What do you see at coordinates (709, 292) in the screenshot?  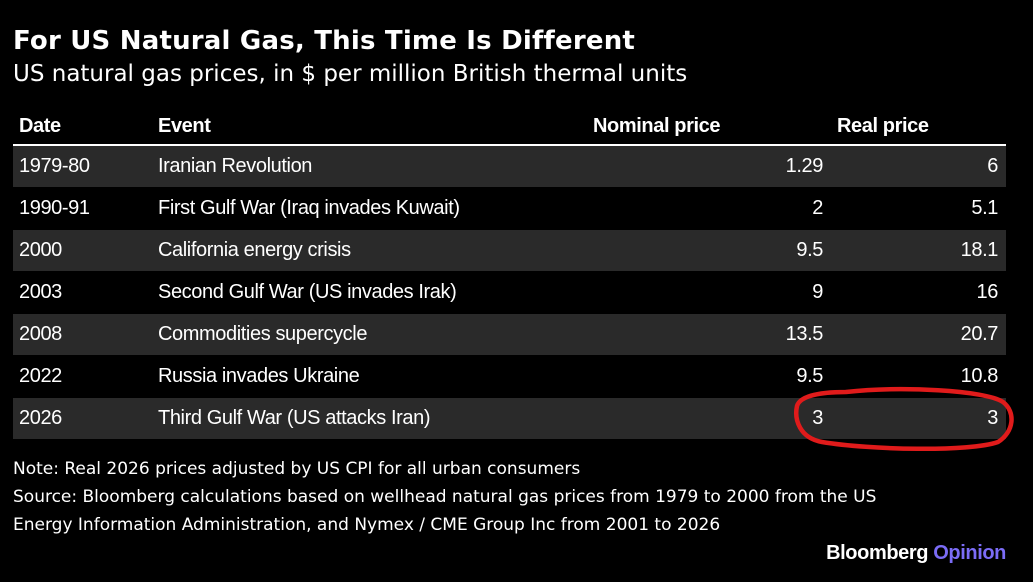 I see `cell-nominal-price: 9` at bounding box center [709, 292].